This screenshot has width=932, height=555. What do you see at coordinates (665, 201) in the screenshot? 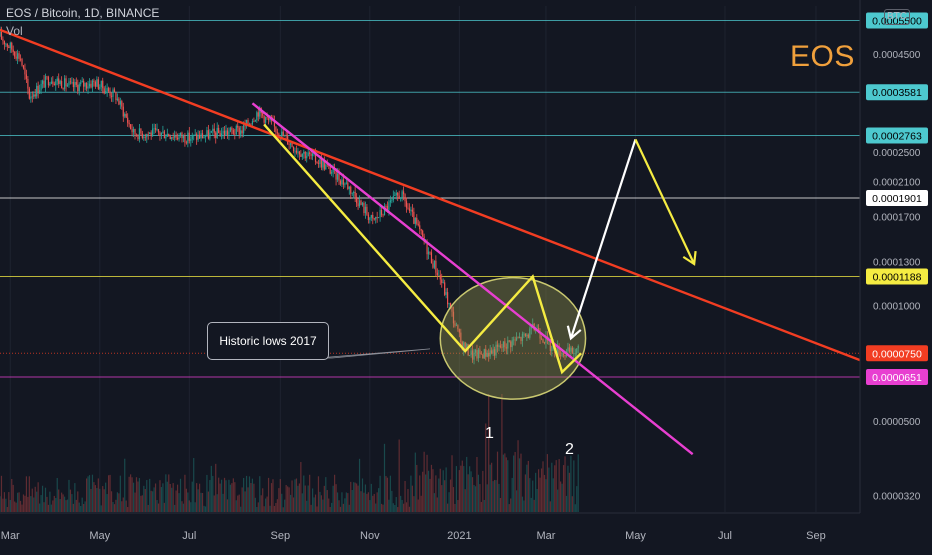
I see `projection-down-arrow` at bounding box center [665, 201].